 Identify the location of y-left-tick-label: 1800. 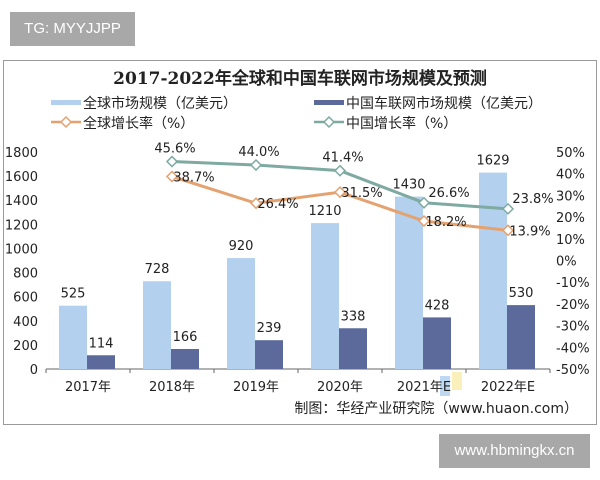
(21, 153).